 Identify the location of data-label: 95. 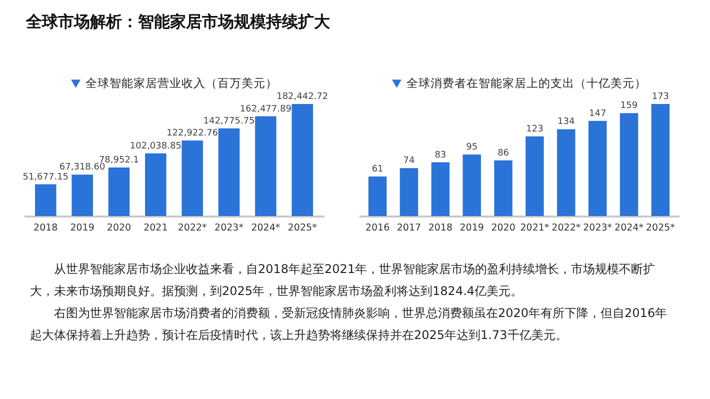
(472, 147).